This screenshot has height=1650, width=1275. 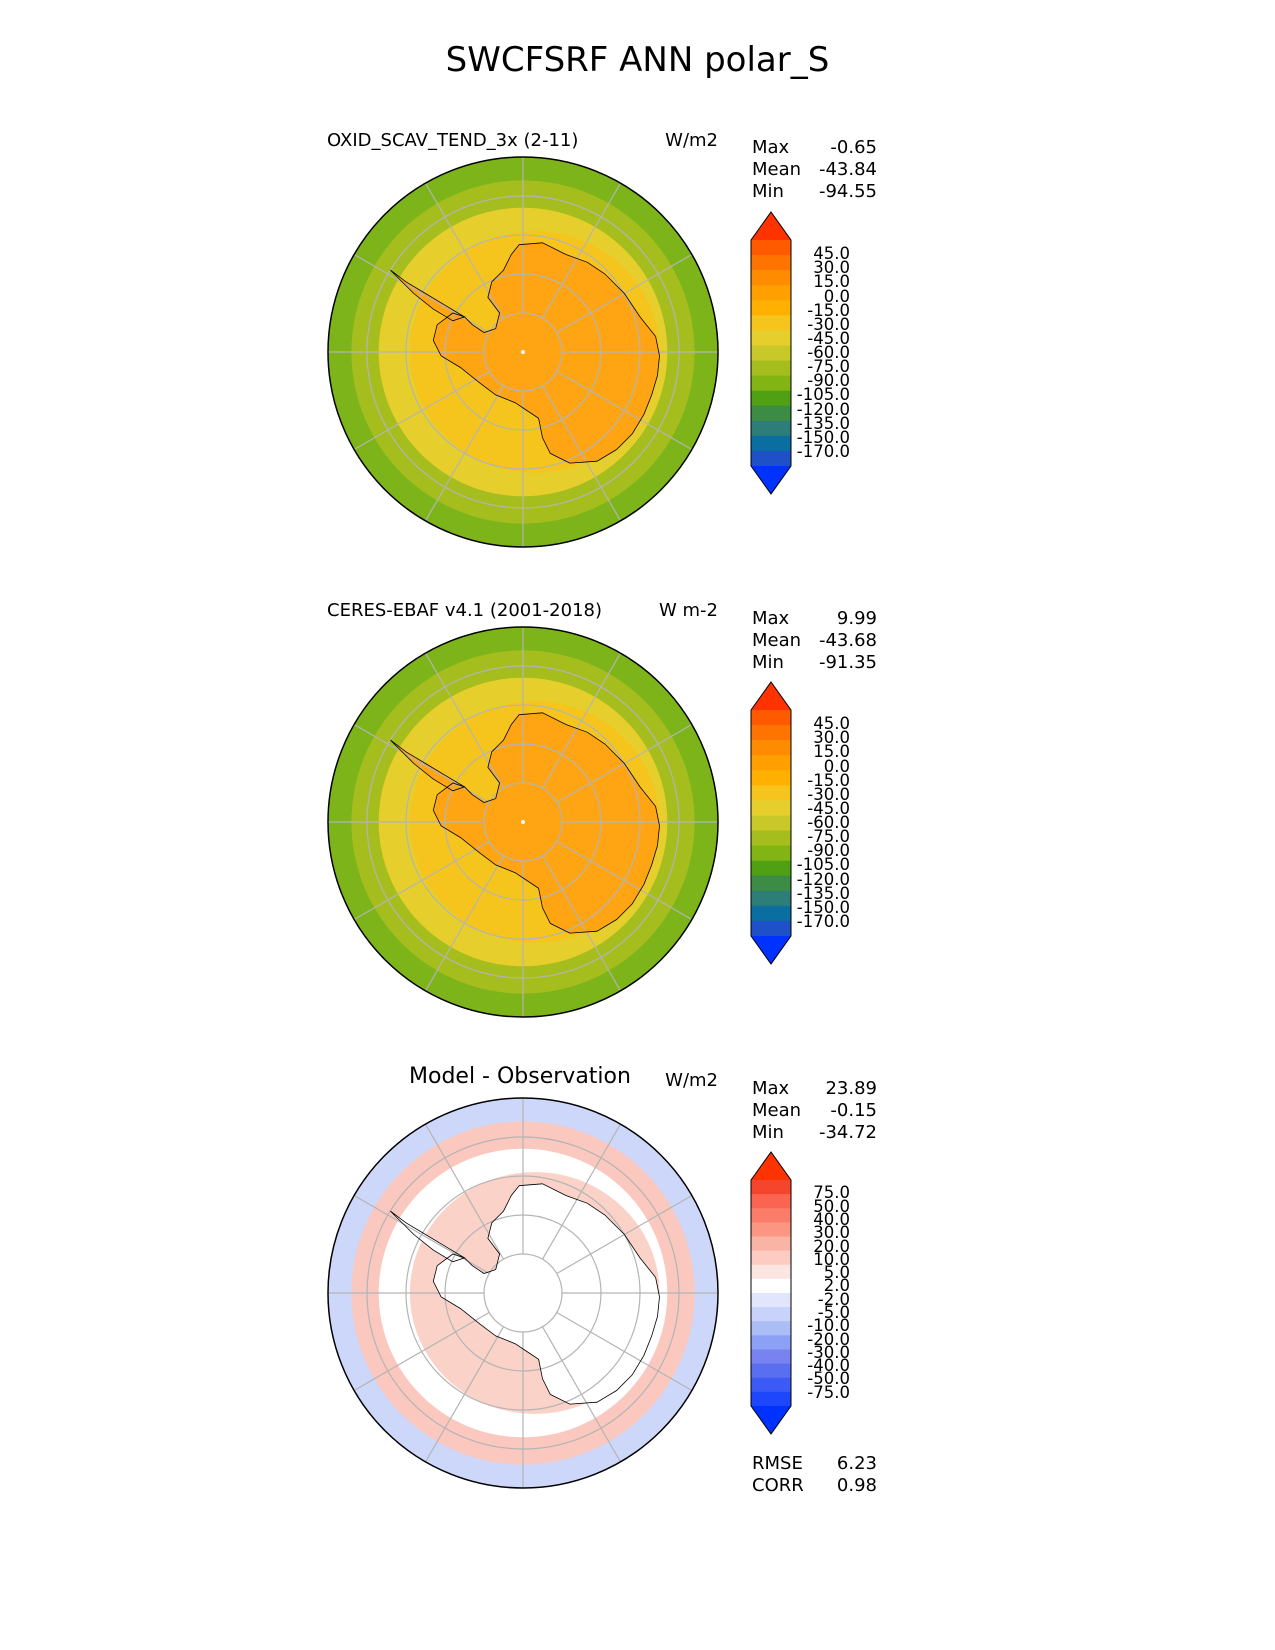 What do you see at coordinates (831, 1219) in the screenshot?
I see `colorbar-tick-label: 40.0` at bounding box center [831, 1219].